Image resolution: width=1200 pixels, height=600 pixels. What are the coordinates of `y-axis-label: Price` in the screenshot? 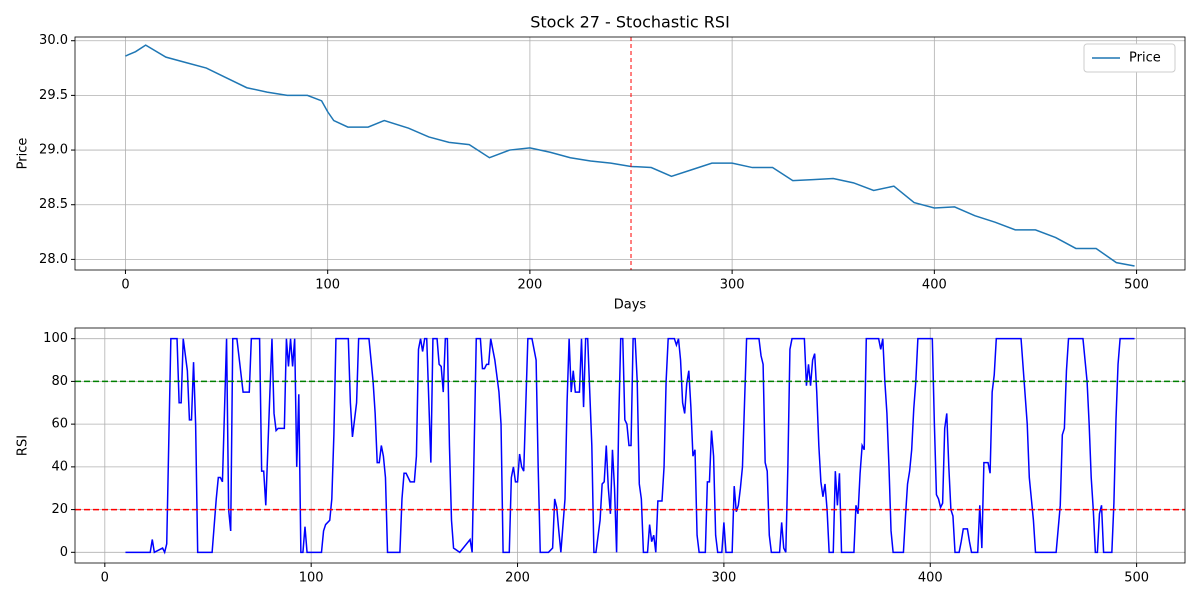 It's located at (23, 154).